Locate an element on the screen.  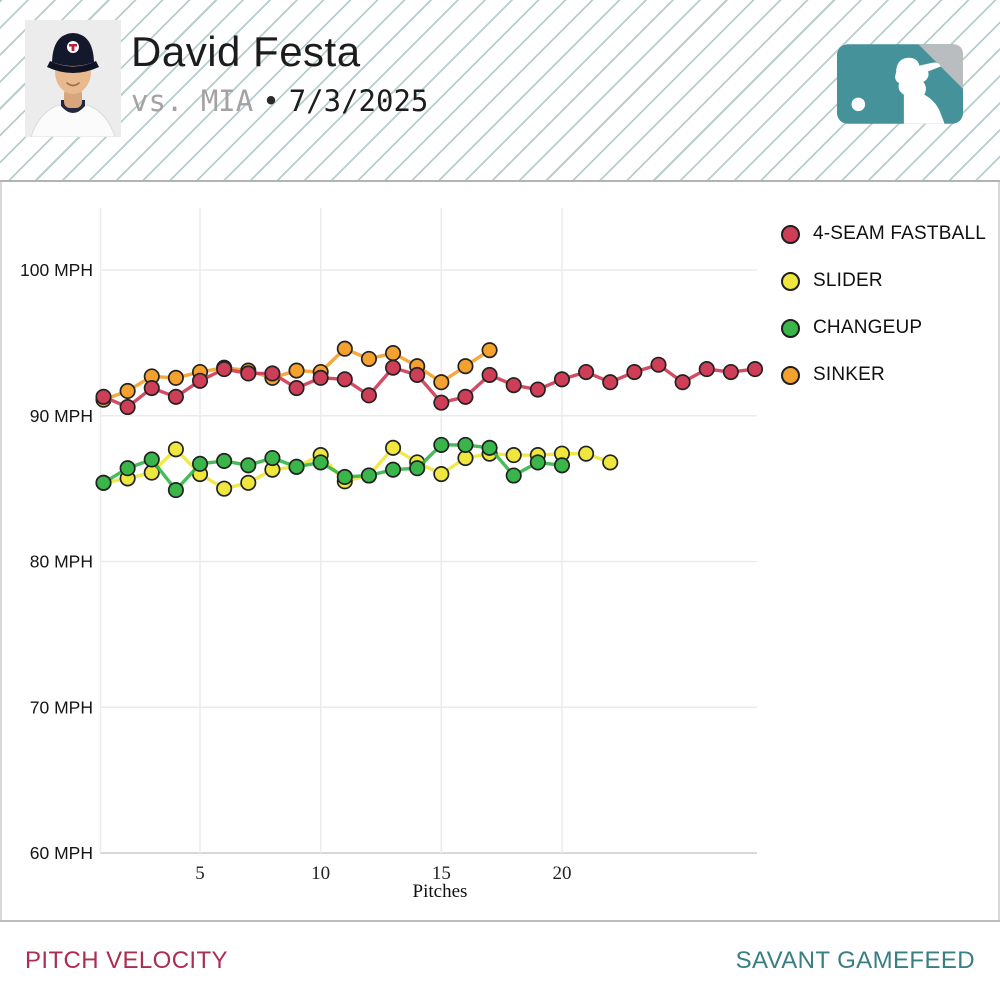
4-seam-fastball-point-7 is located at coordinates (248, 373).